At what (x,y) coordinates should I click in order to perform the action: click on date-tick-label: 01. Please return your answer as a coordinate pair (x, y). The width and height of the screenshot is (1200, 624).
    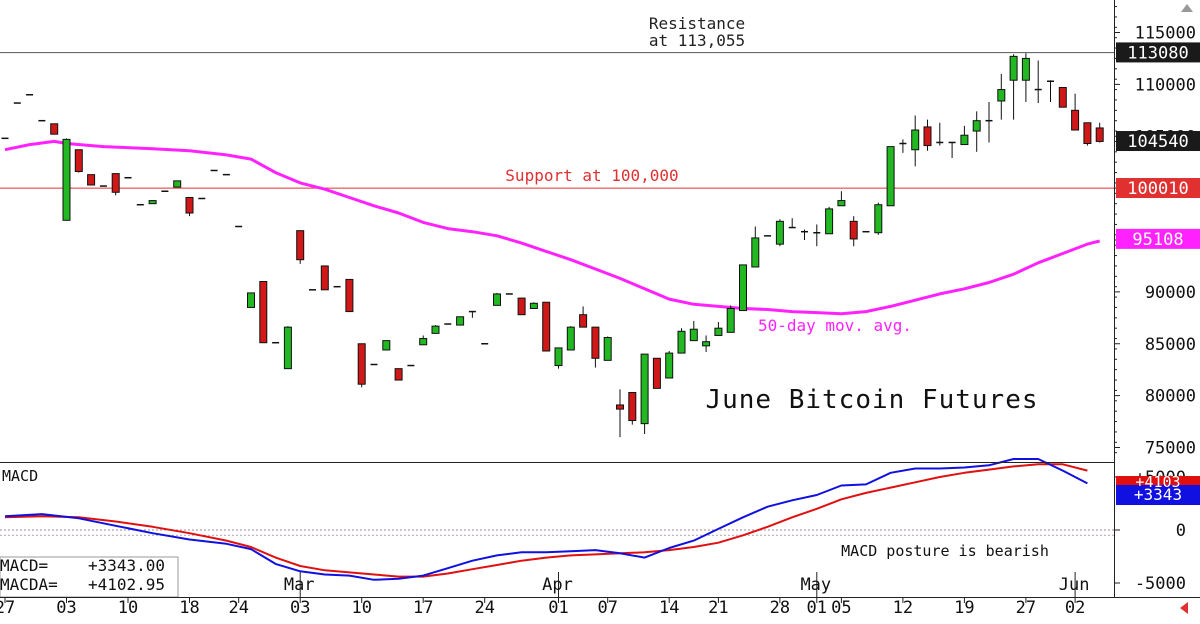
    Looking at the image, I should click on (558, 608).